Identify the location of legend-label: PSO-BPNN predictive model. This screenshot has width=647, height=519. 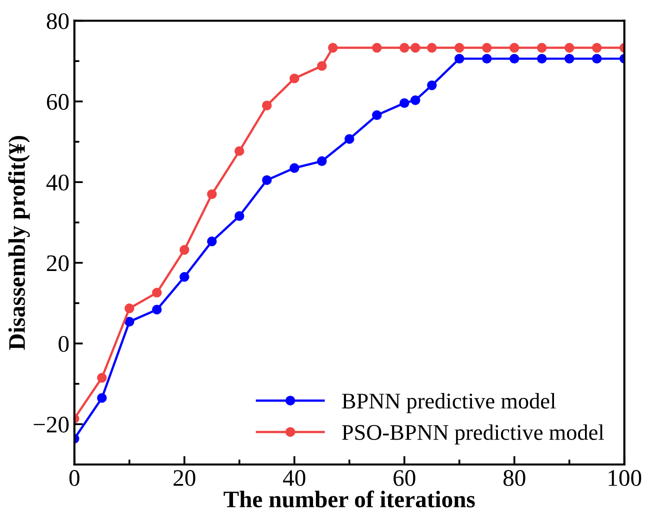
(473, 434).